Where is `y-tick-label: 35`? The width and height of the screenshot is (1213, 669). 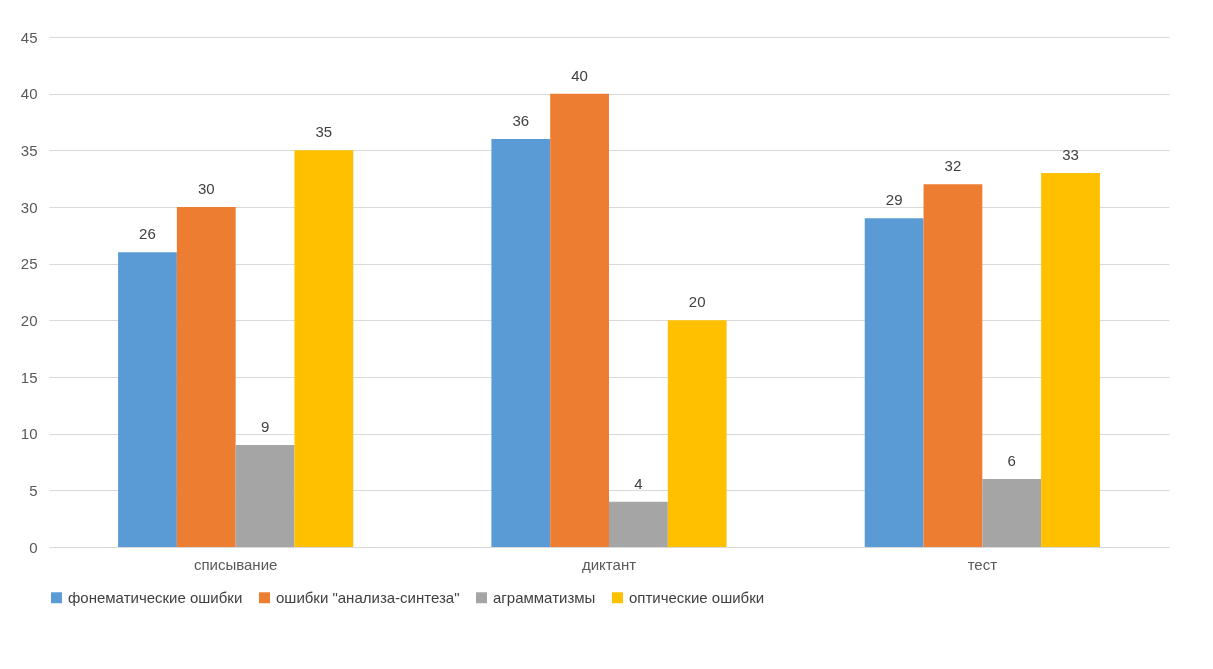
y-tick-label: 35 is located at coordinates (29, 150).